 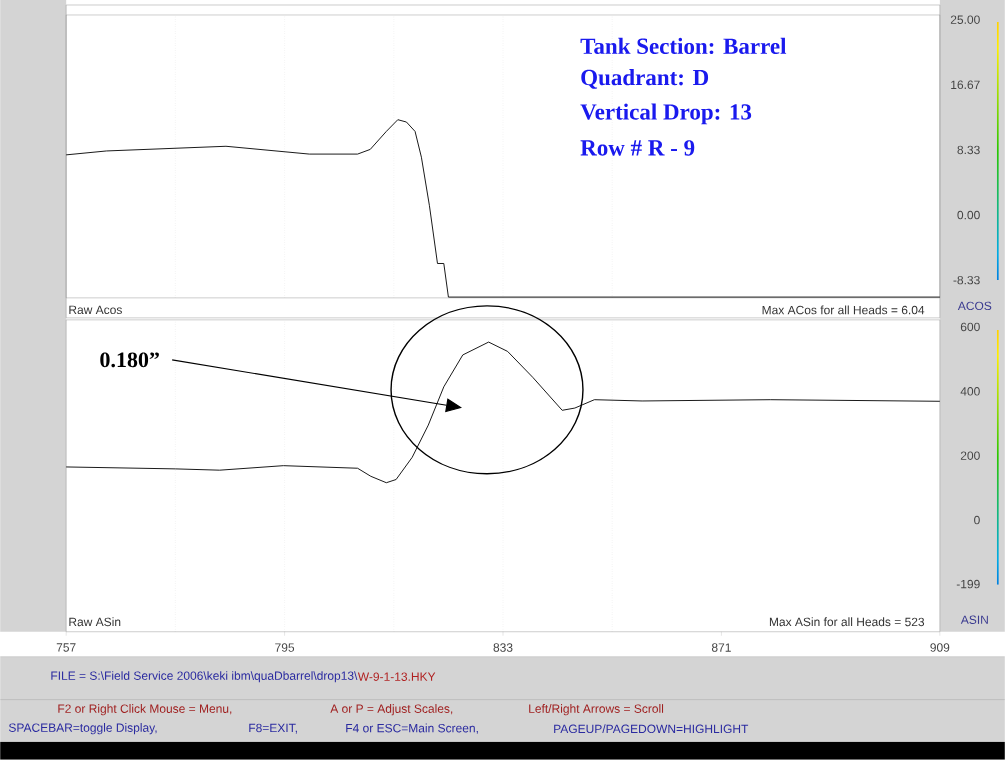 I want to click on text: FILE = S:\Field Service 2006\keki ibm\quaDbarrel\drop13\, so click(x=204, y=677).